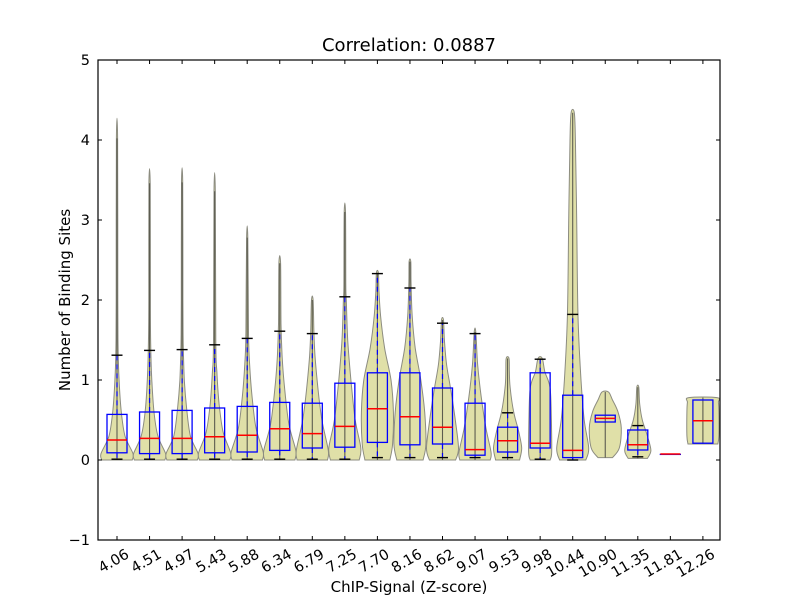 The width and height of the screenshot is (800, 600). What do you see at coordinates (179, 562) in the screenshot?
I see `x-tick-label: 4.97` at bounding box center [179, 562].